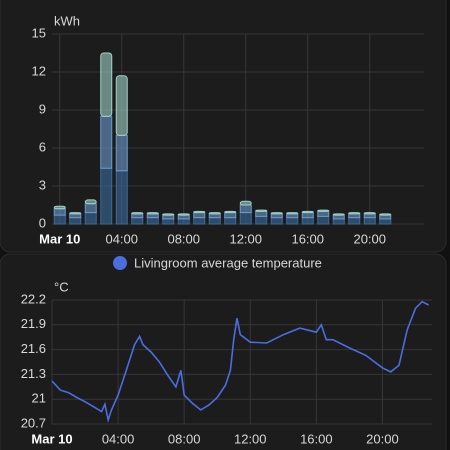 The height and width of the screenshot is (450, 450). I want to click on y-tick-label: 21, so click(39, 398).